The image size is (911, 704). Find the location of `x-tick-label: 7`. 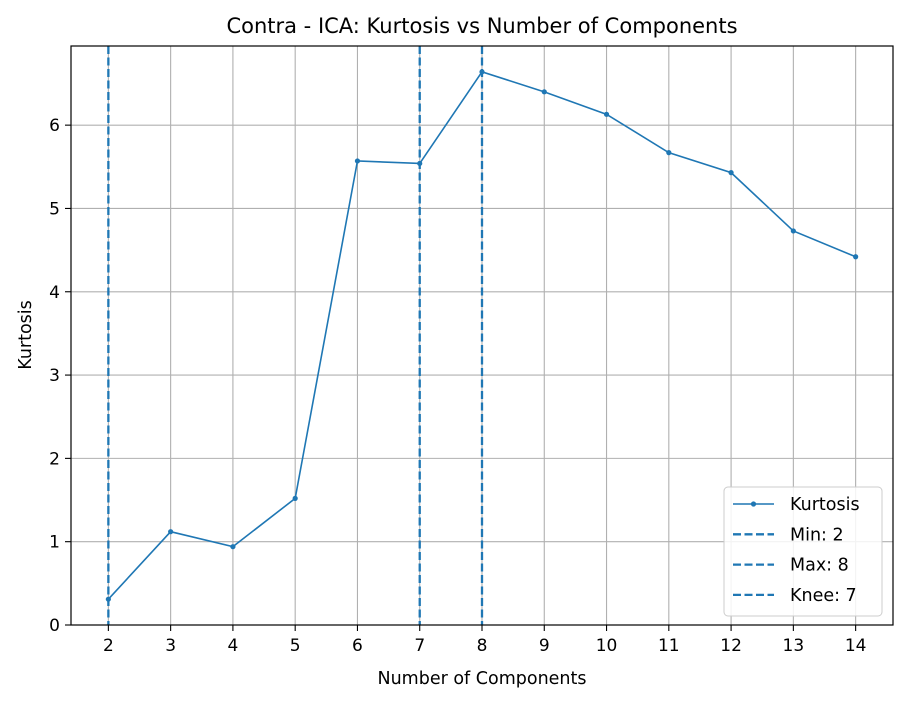

x-tick-label: 7 is located at coordinates (419, 646).